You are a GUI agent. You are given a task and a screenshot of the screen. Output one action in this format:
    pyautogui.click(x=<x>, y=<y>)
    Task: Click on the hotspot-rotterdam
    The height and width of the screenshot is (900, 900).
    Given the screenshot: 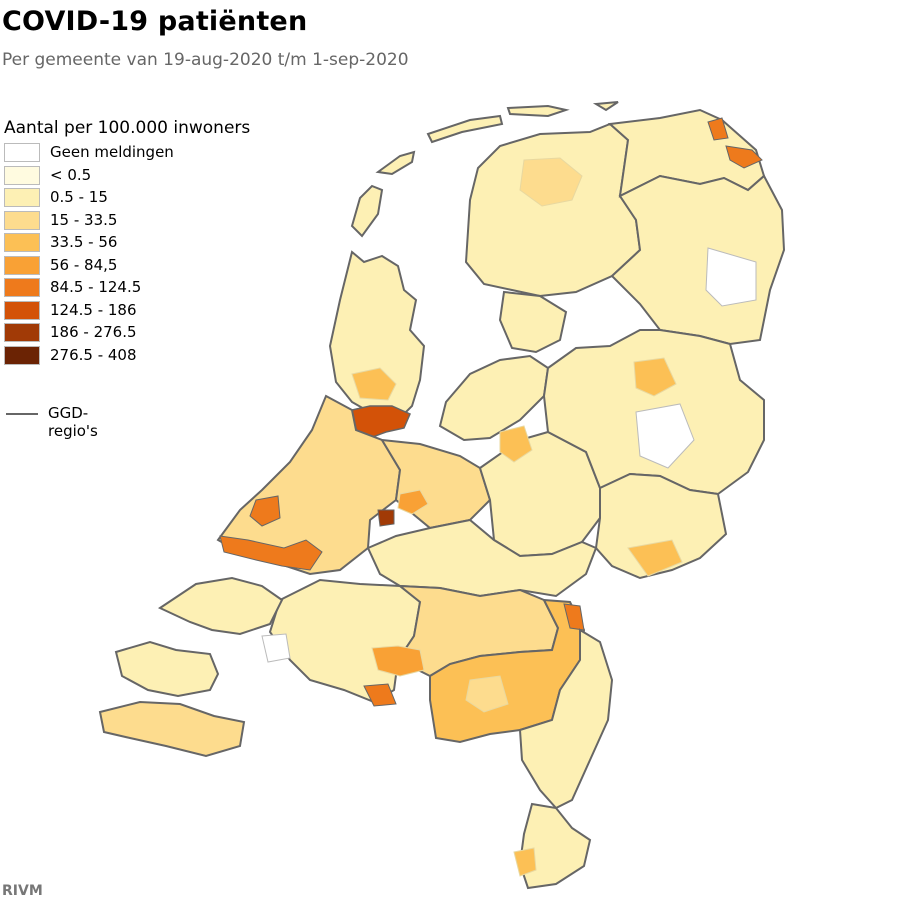 What is the action you would take?
    pyautogui.click(x=271, y=553)
    